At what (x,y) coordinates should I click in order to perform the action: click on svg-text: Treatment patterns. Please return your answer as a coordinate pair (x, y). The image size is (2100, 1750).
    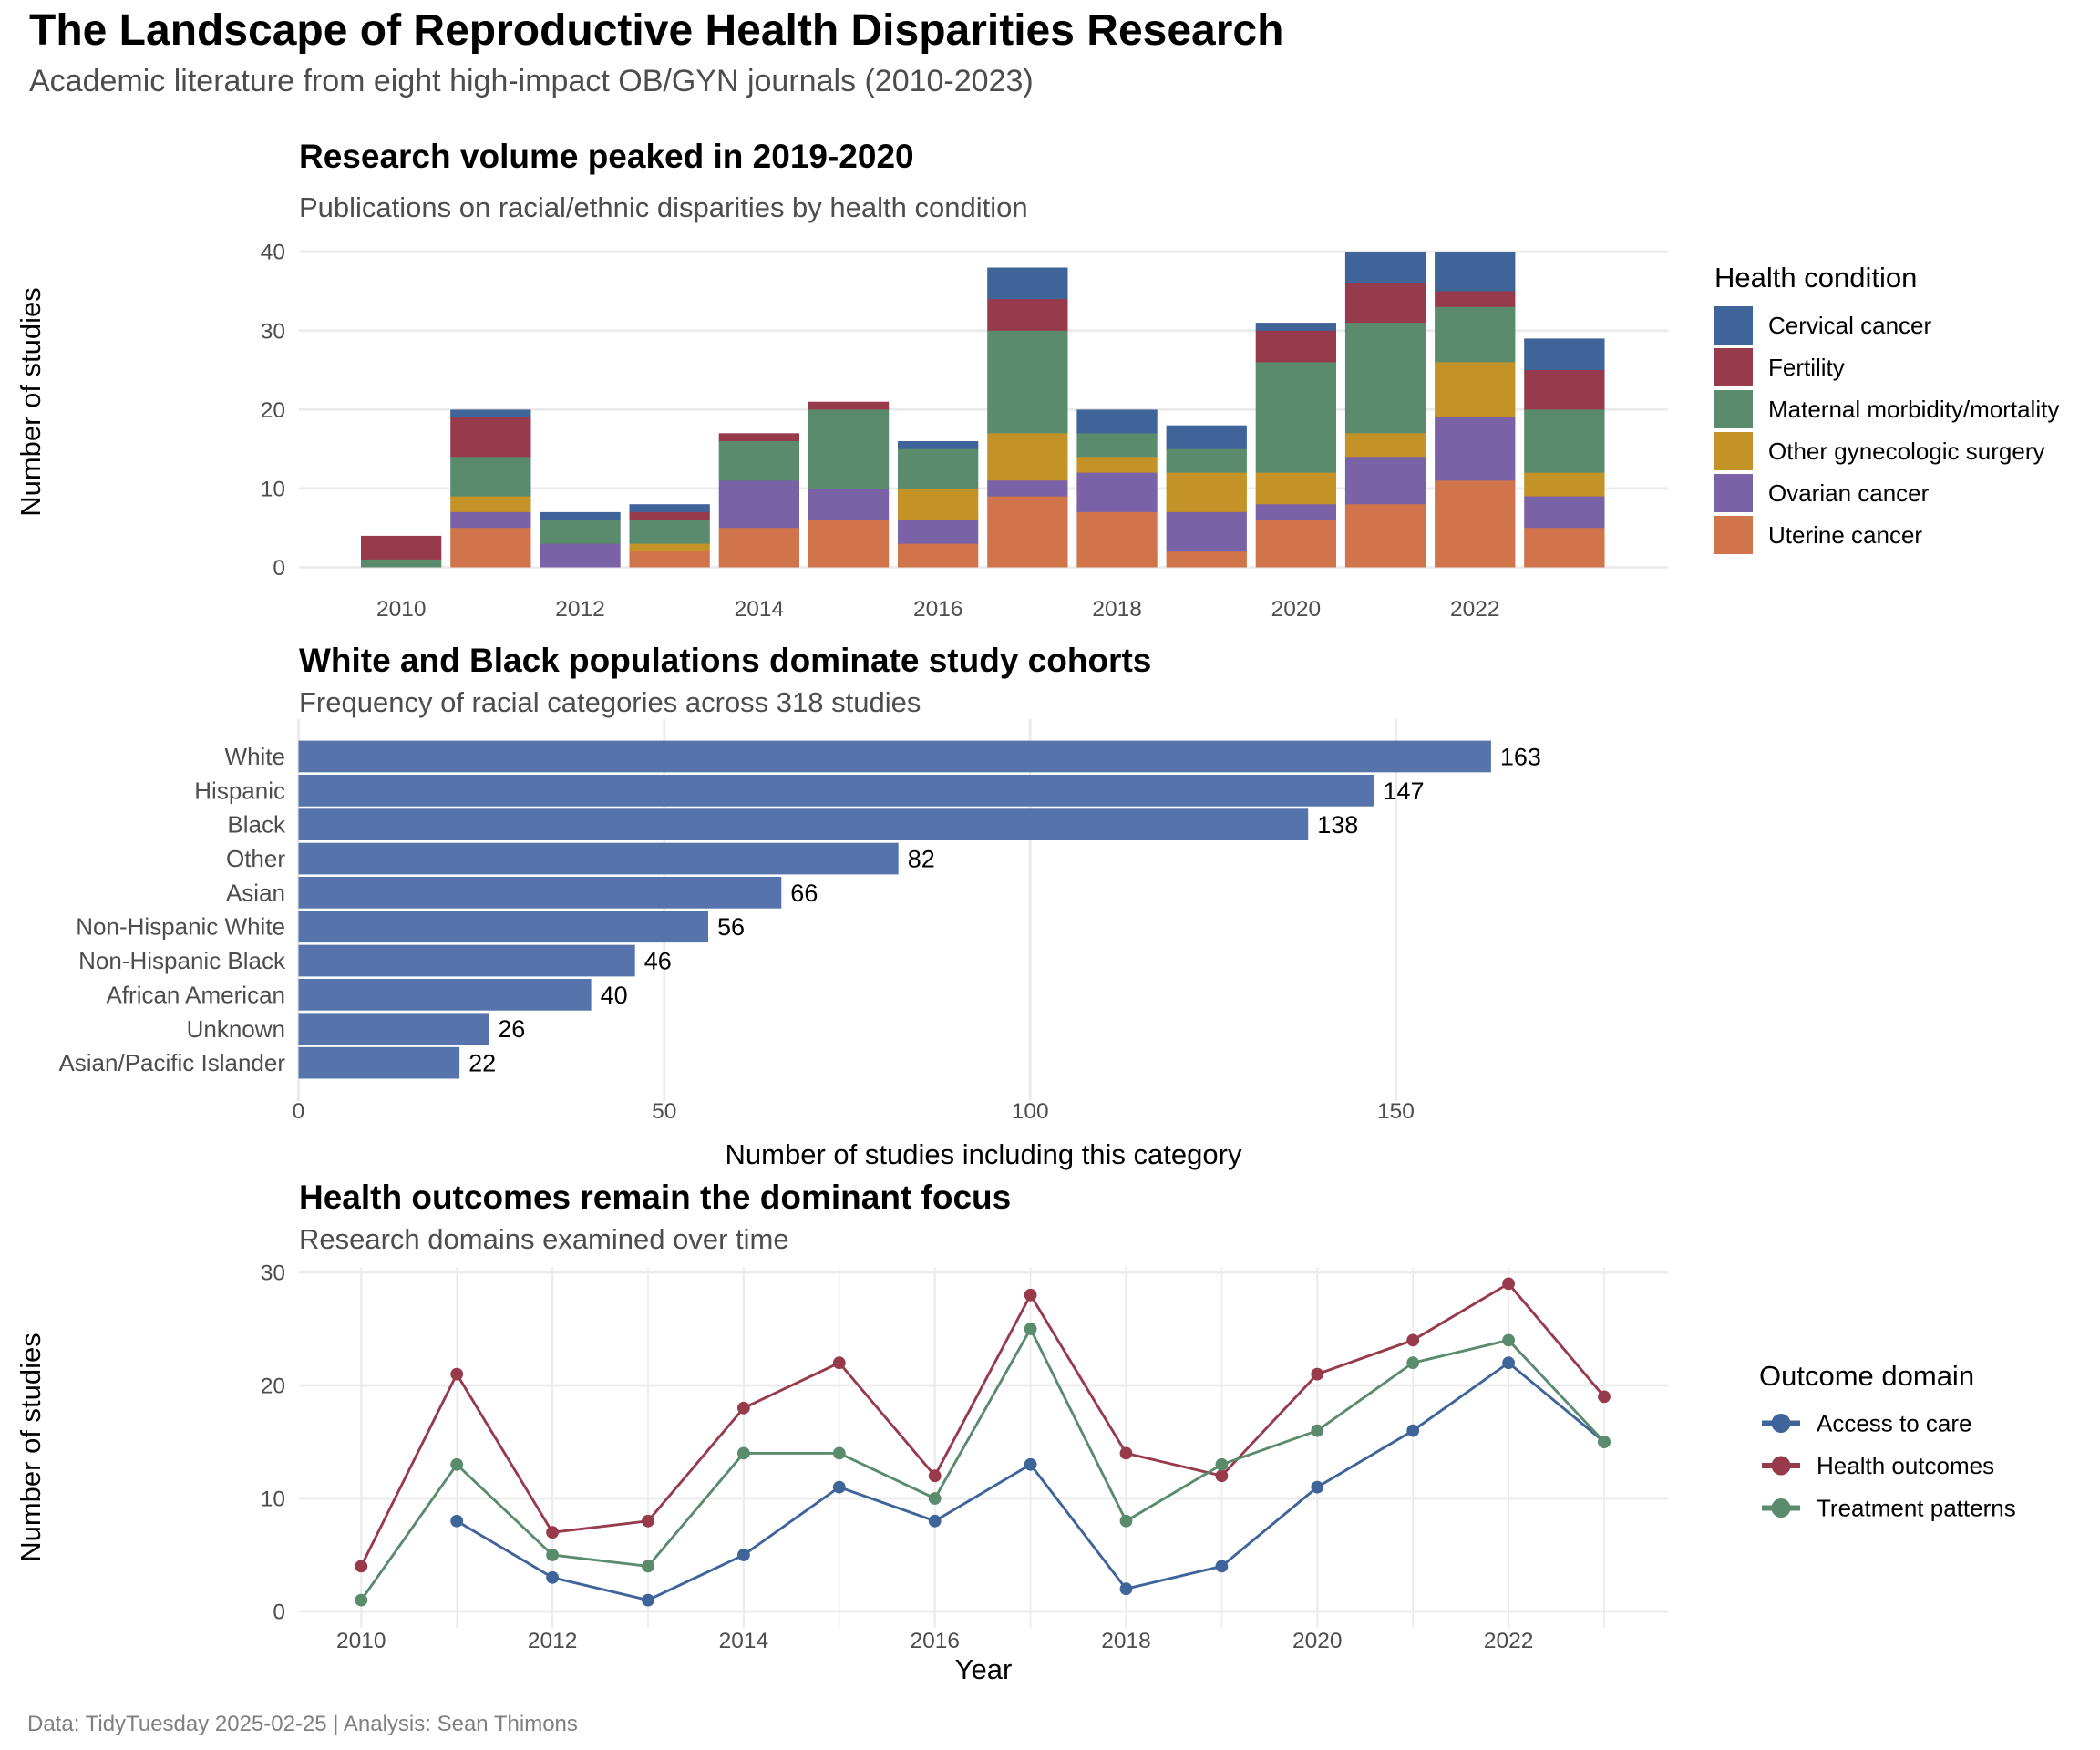
    Looking at the image, I should click on (1917, 1509).